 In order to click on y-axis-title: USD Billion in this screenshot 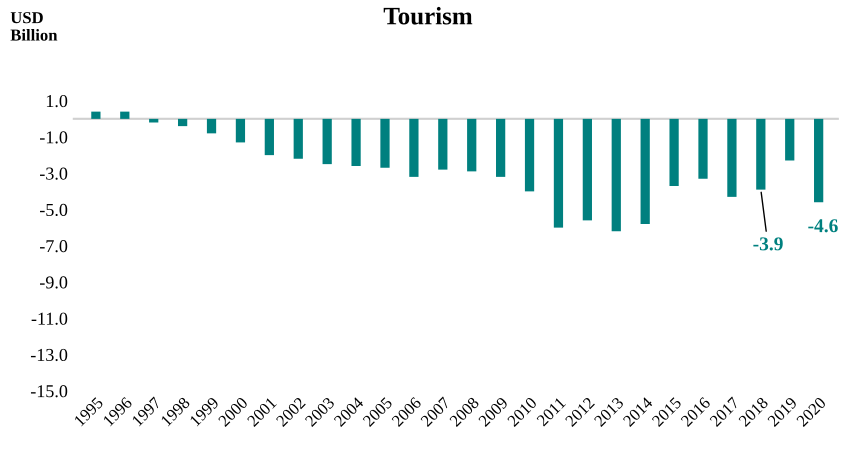, I will do `click(34, 26)`.